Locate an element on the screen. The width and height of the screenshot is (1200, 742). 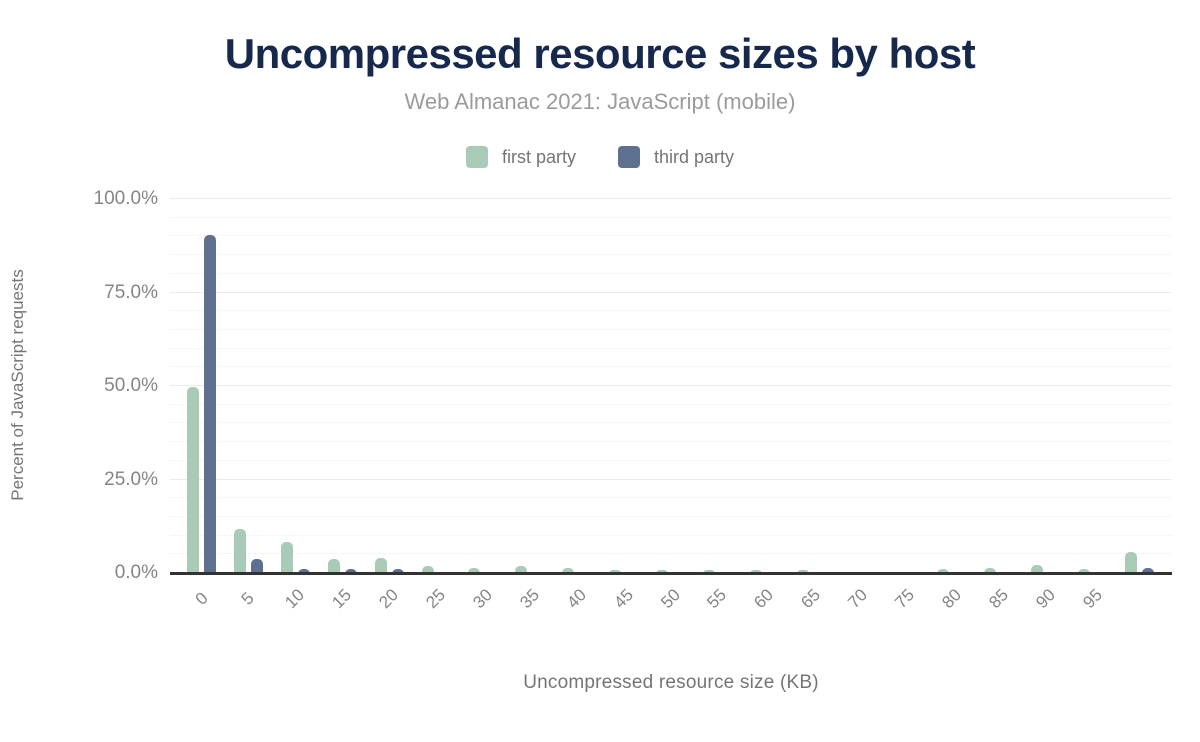
chart-legend: first party third party is located at coordinates (600, 157).